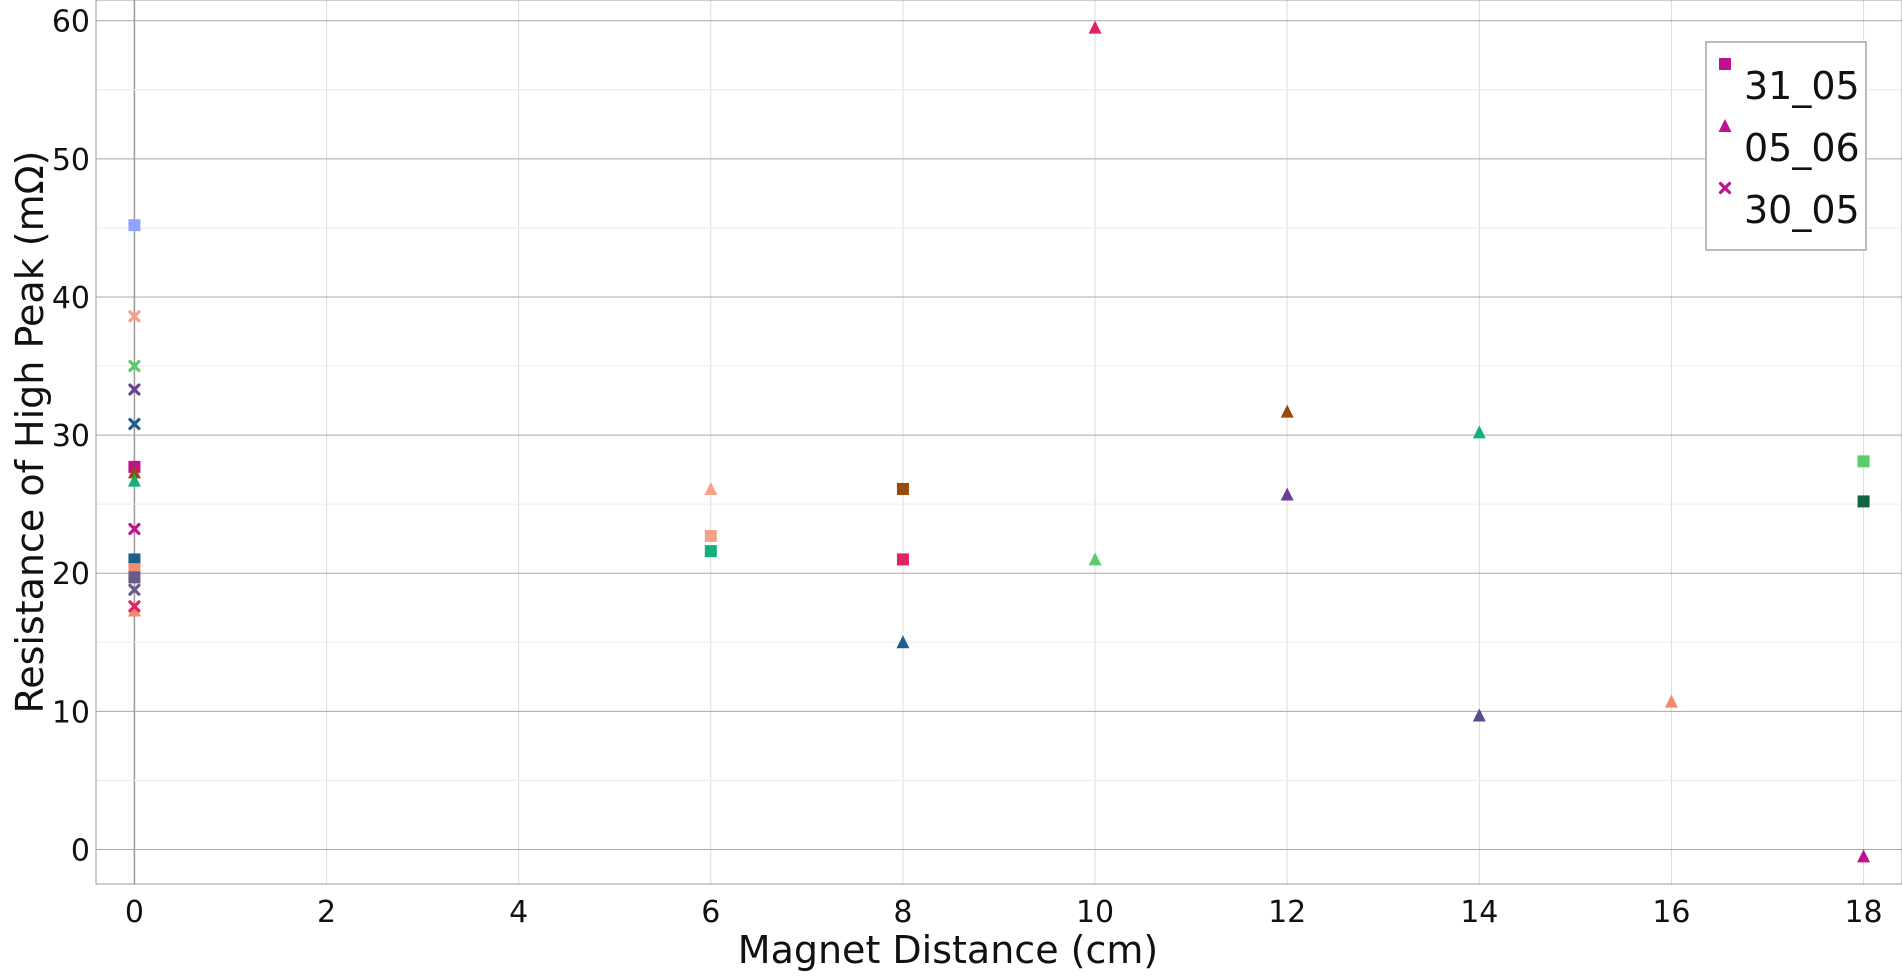 This screenshot has width=1902, height=976. I want to click on legend-label: 31_05, so click(1802, 86).